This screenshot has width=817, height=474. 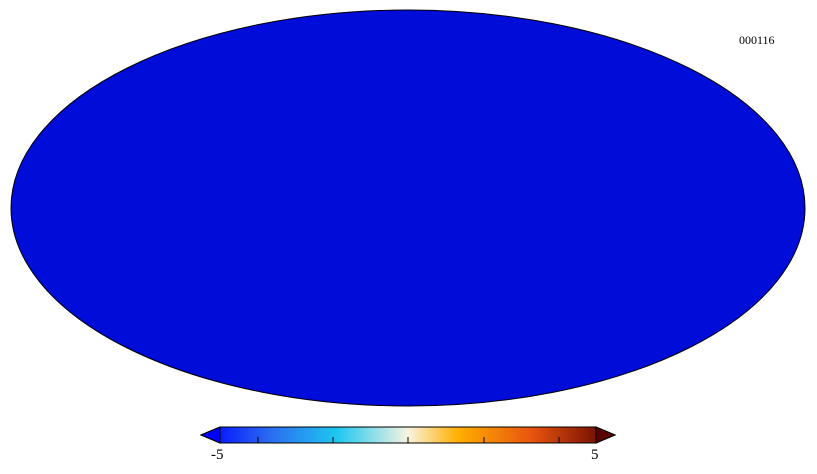 What do you see at coordinates (408, 440) in the screenshot?
I see `colorbar-ticks` at bounding box center [408, 440].